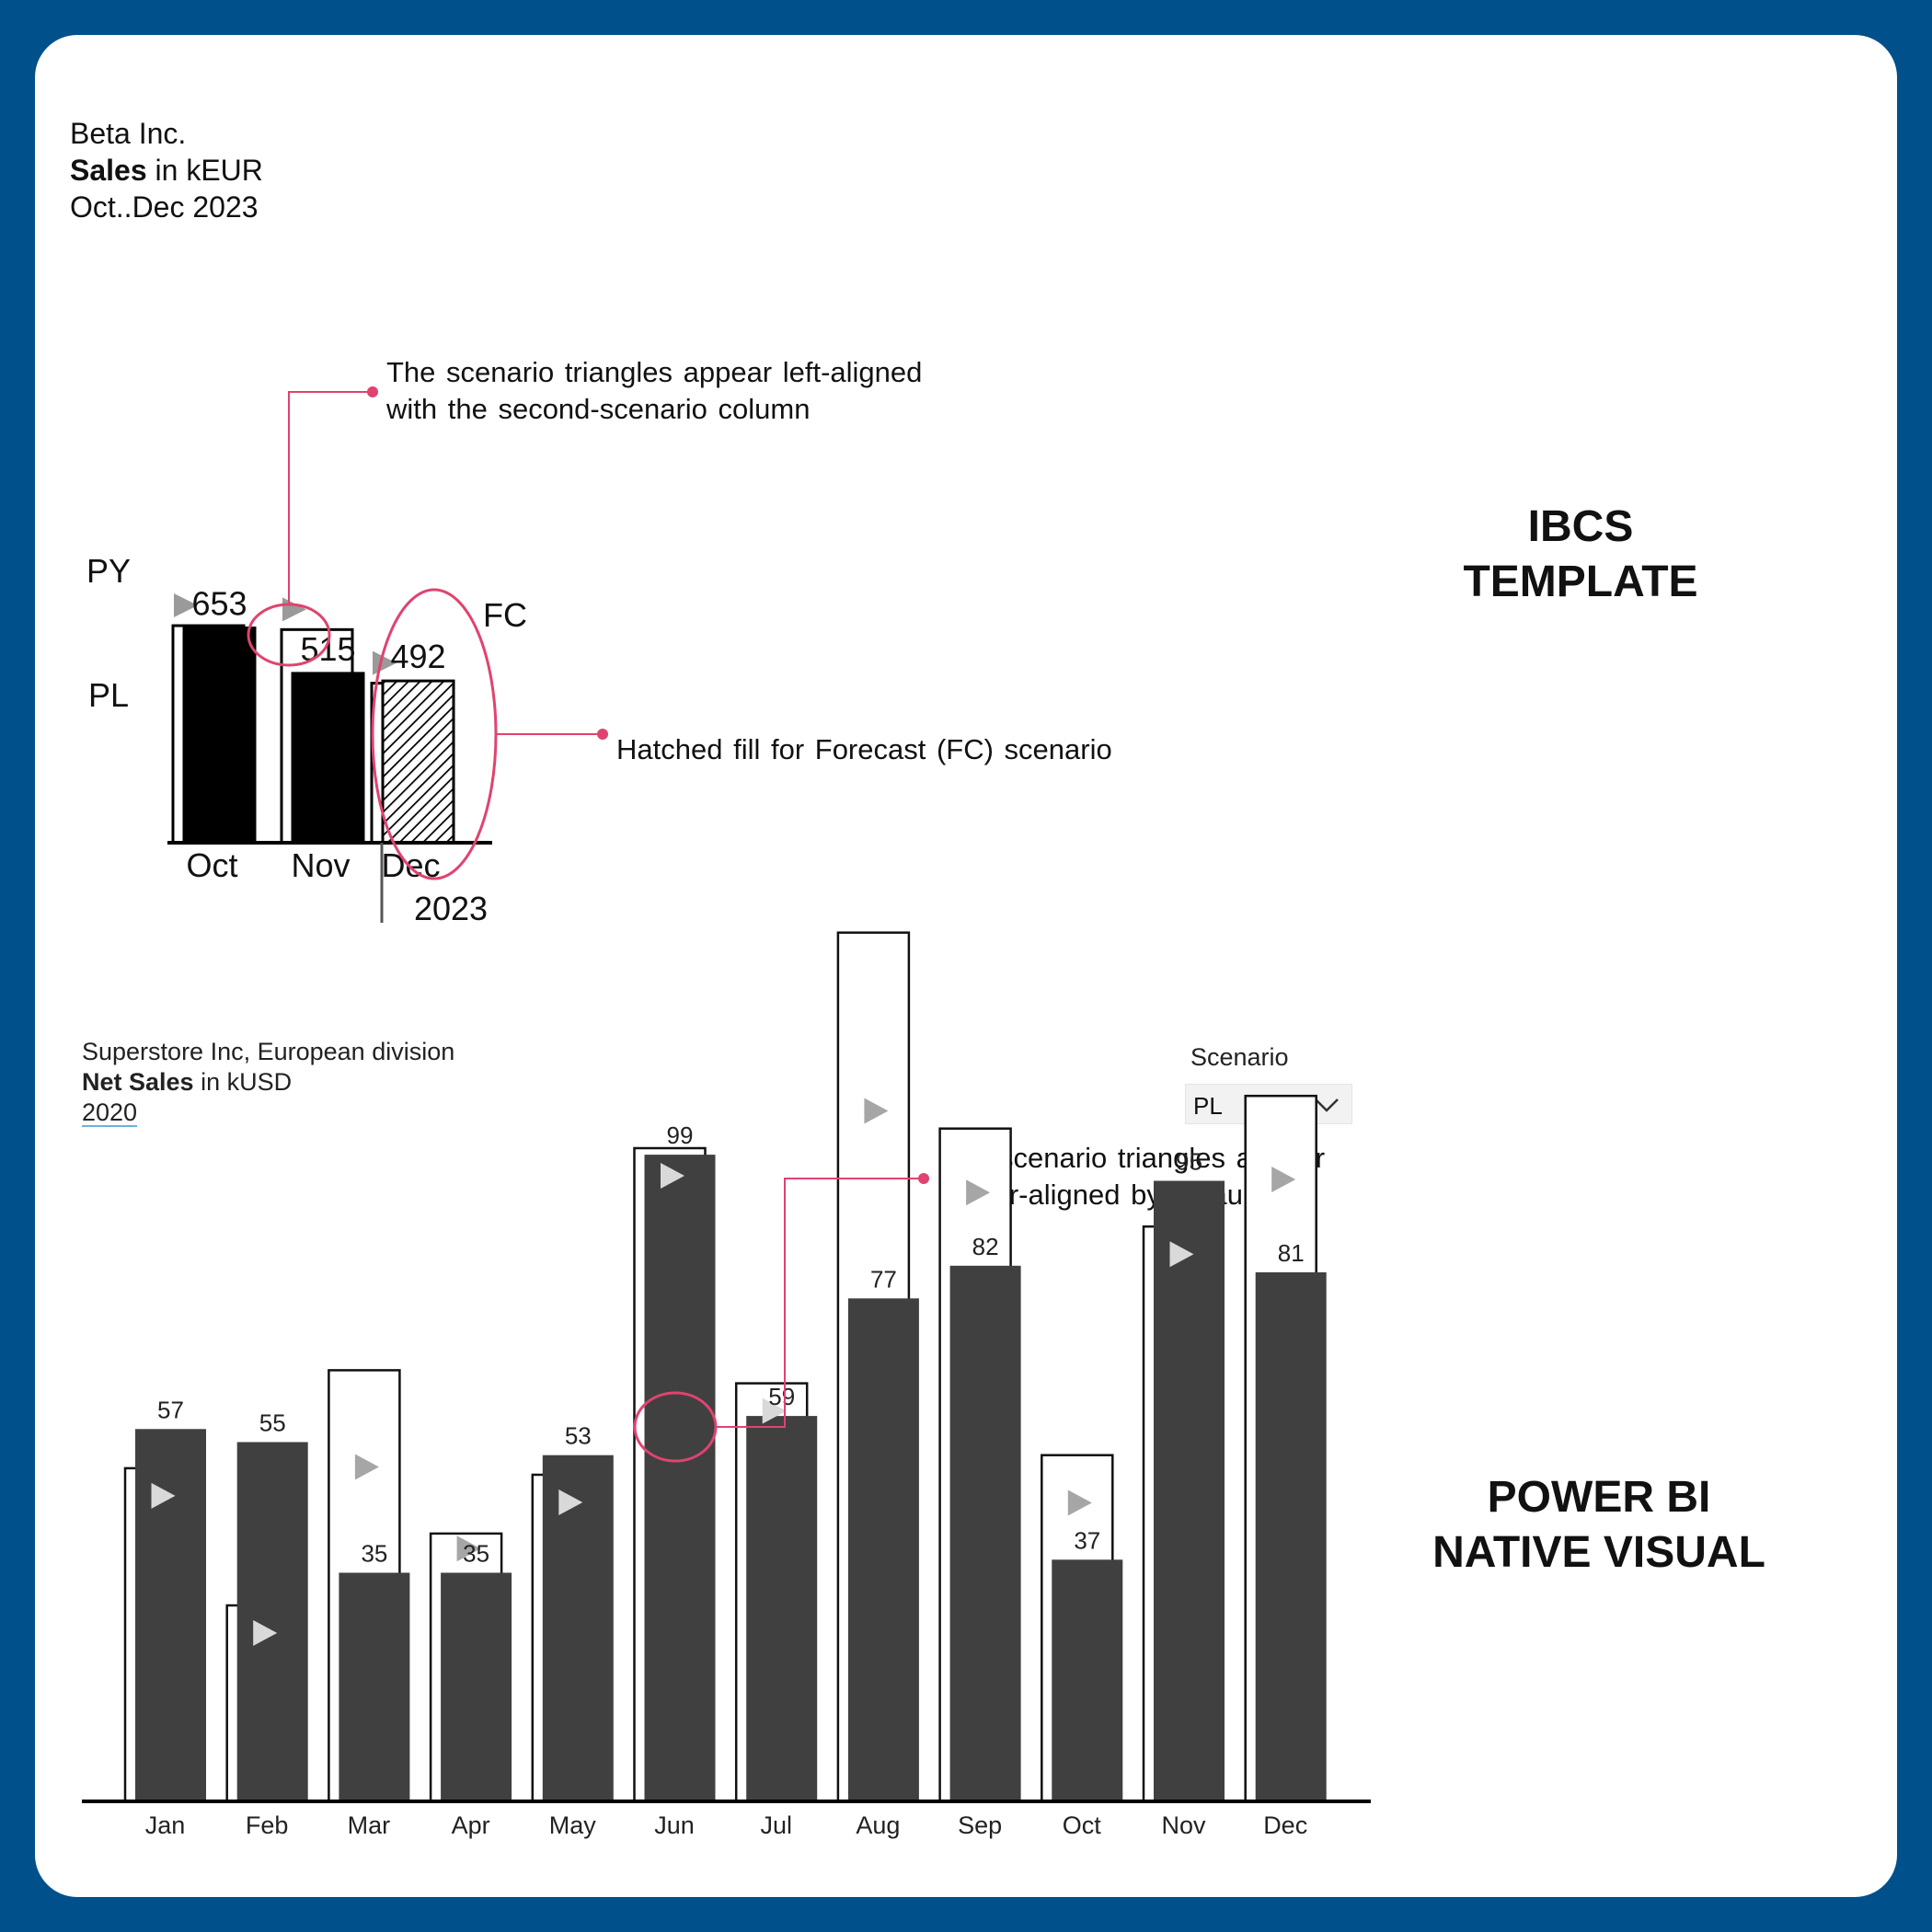 This screenshot has width=1932, height=1932. What do you see at coordinates (674, 1825) in the screenshot?
I see `category-label-jun: Jun` at bounding box center [674, 1825].